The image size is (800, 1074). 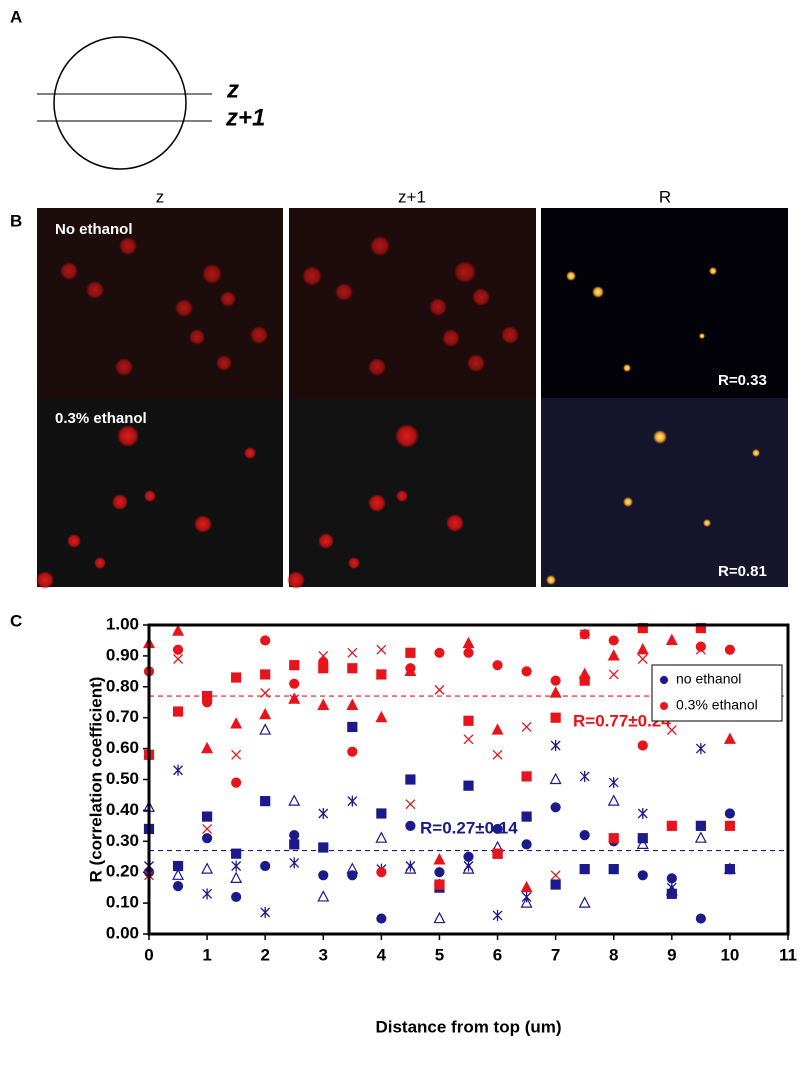 I want to click on y-tick-label: 0.70, so click(x=122, y=716).